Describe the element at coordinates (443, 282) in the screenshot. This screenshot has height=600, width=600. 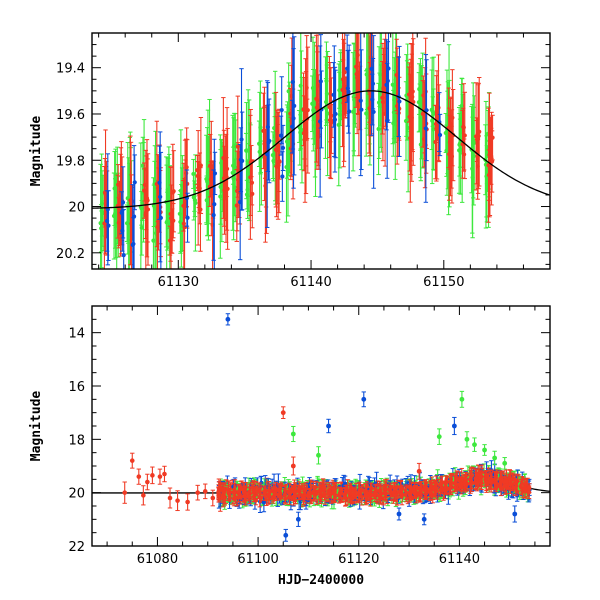
I see `top-x-tick-label: 61150` at that location.